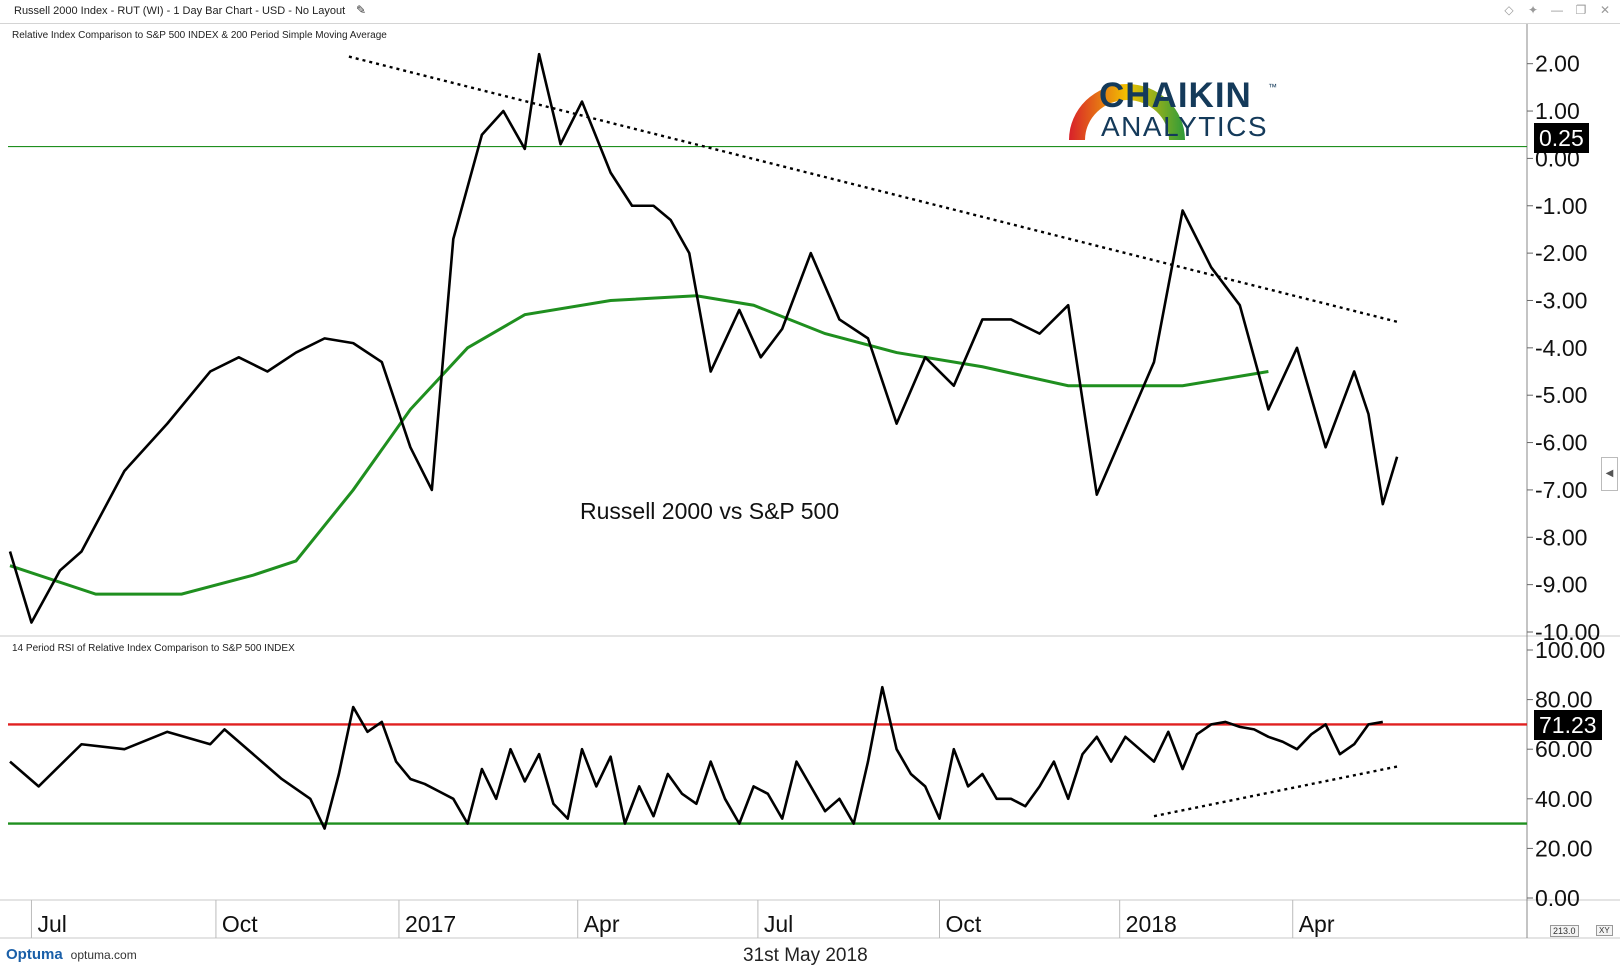  Describe the element at coordinates (1557, 111) in the screenshot. I see `upper-y-tick-label: 1.00` at that location.